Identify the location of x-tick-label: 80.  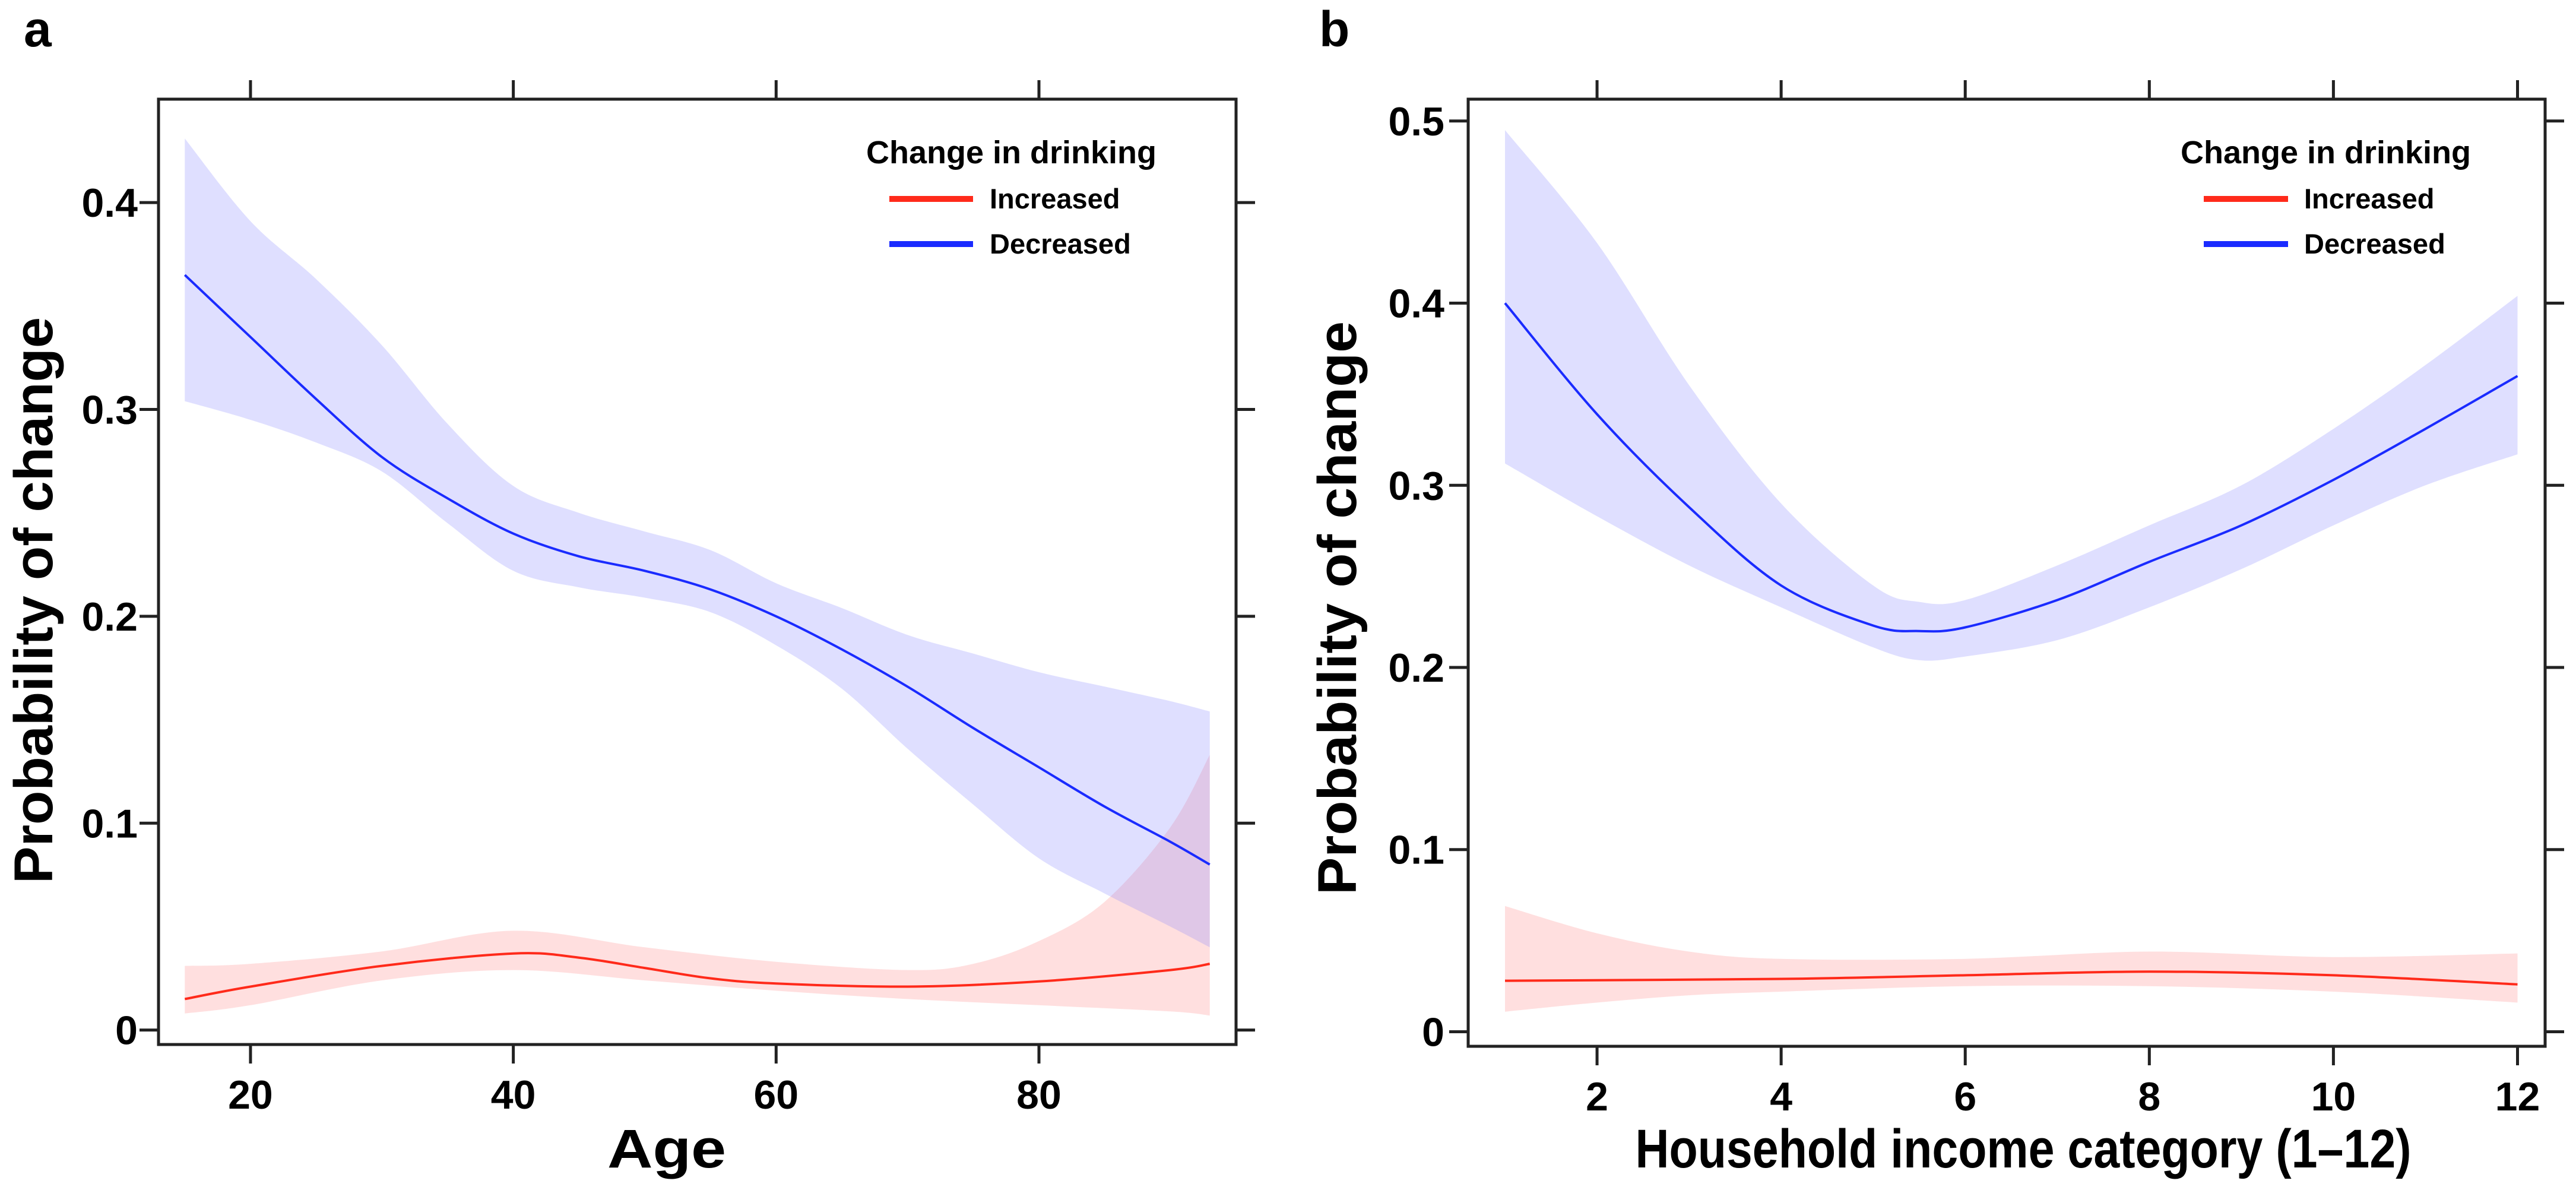
(1039, 1095).